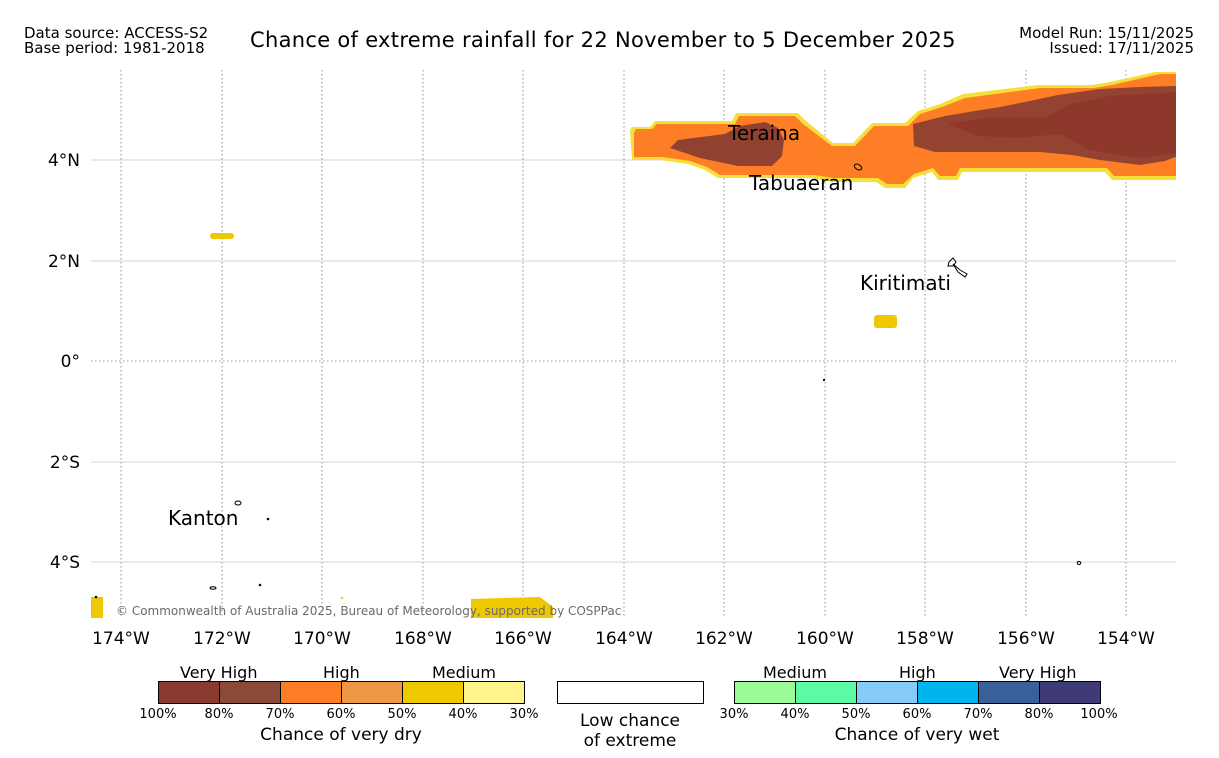 This screenshot has height=758, width=1219. Describe the element at coordinates (1062, 125) in the screenshot. I see `extreme-dry-core-east` at that location.